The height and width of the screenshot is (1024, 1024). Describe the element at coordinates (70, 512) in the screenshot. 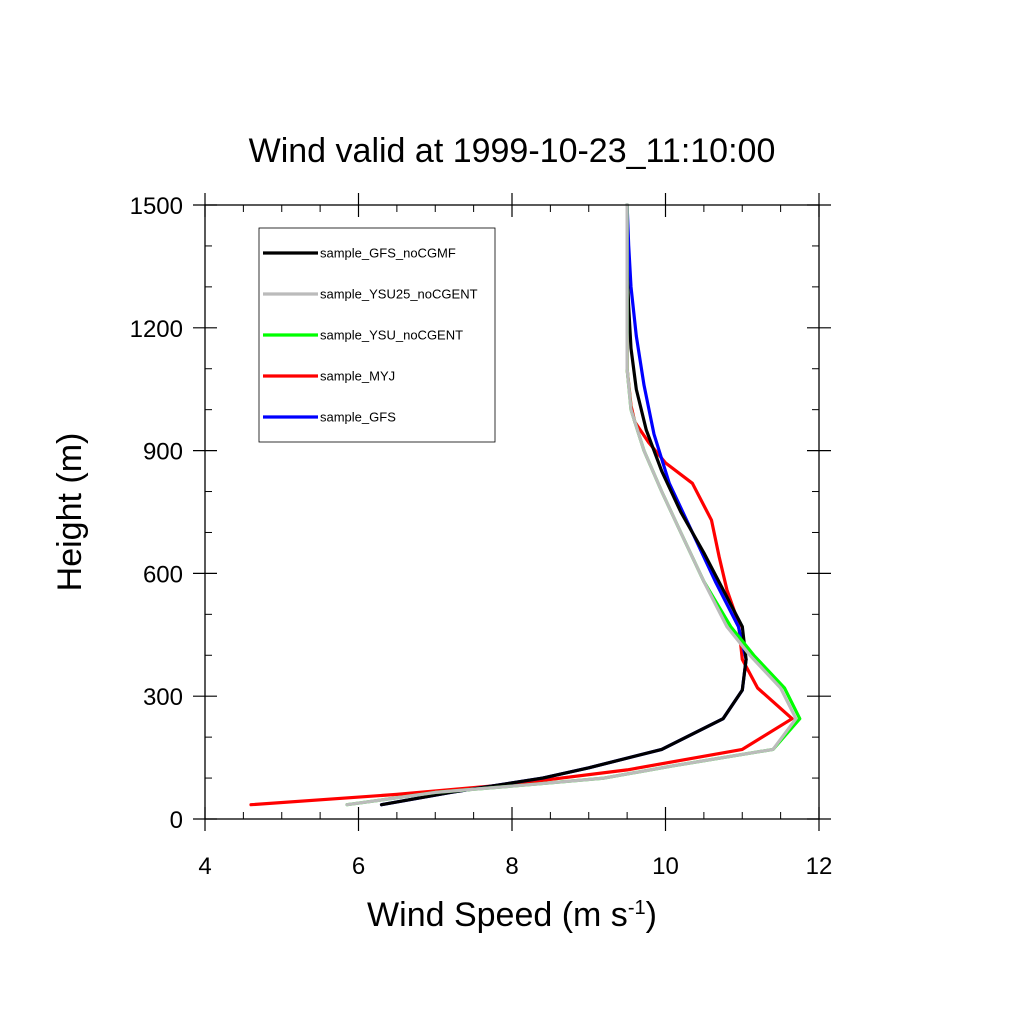

I see `y-axis-title: Height (m)` at that location.